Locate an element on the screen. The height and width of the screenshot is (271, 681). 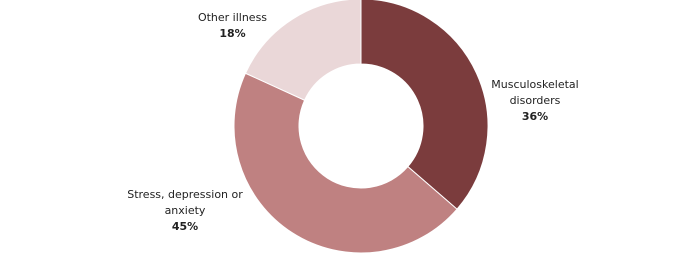
category-label: Other illness is located at coordinates (232, 17).